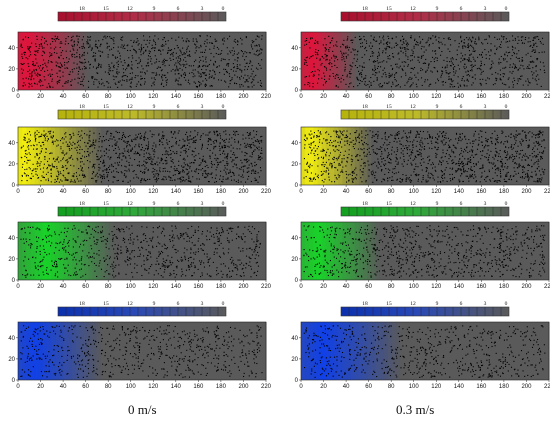 Image resolution: width=550 pixels, height=422 pixels. What do you see at coordinates (436, 97) in the screenshot?
I see `x-tick-label: 120` at bounding box center [436, 97].